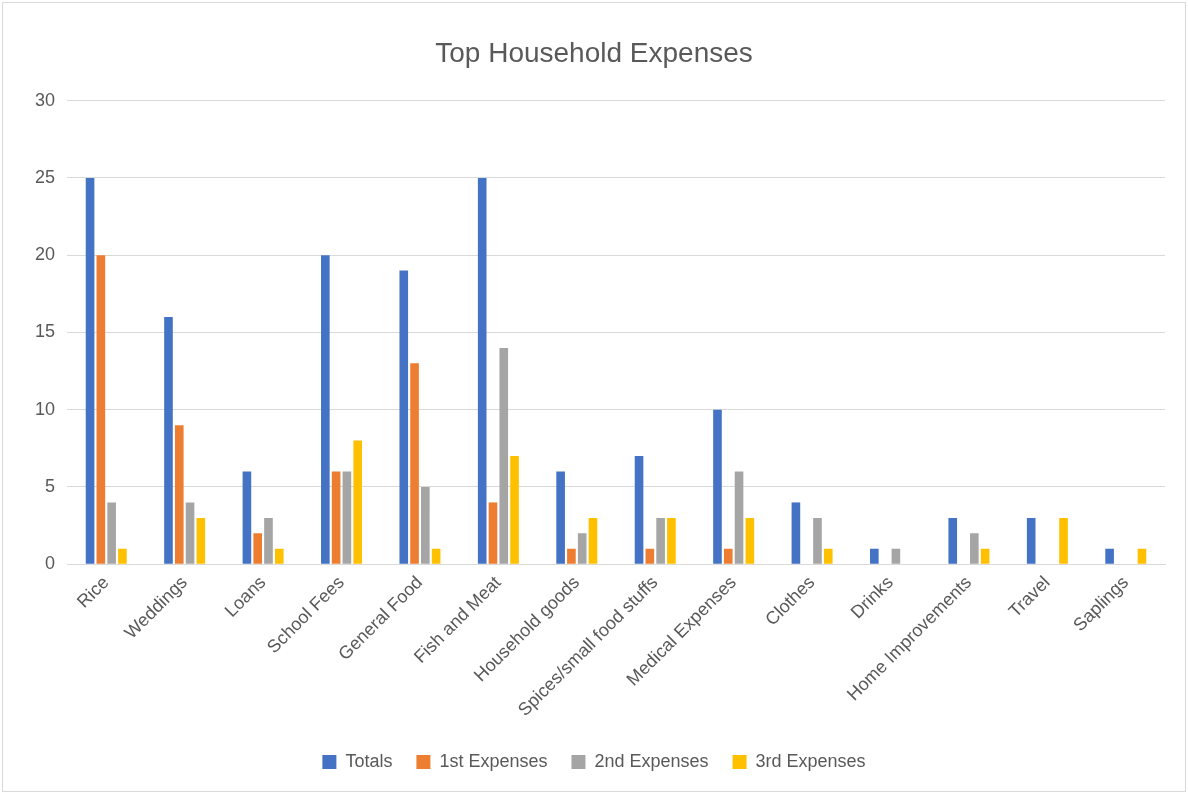  What do you see at coordinates (50, 563) in the screenshot?
I see `y-tick-label: 0` at bounding box center [50, 563].